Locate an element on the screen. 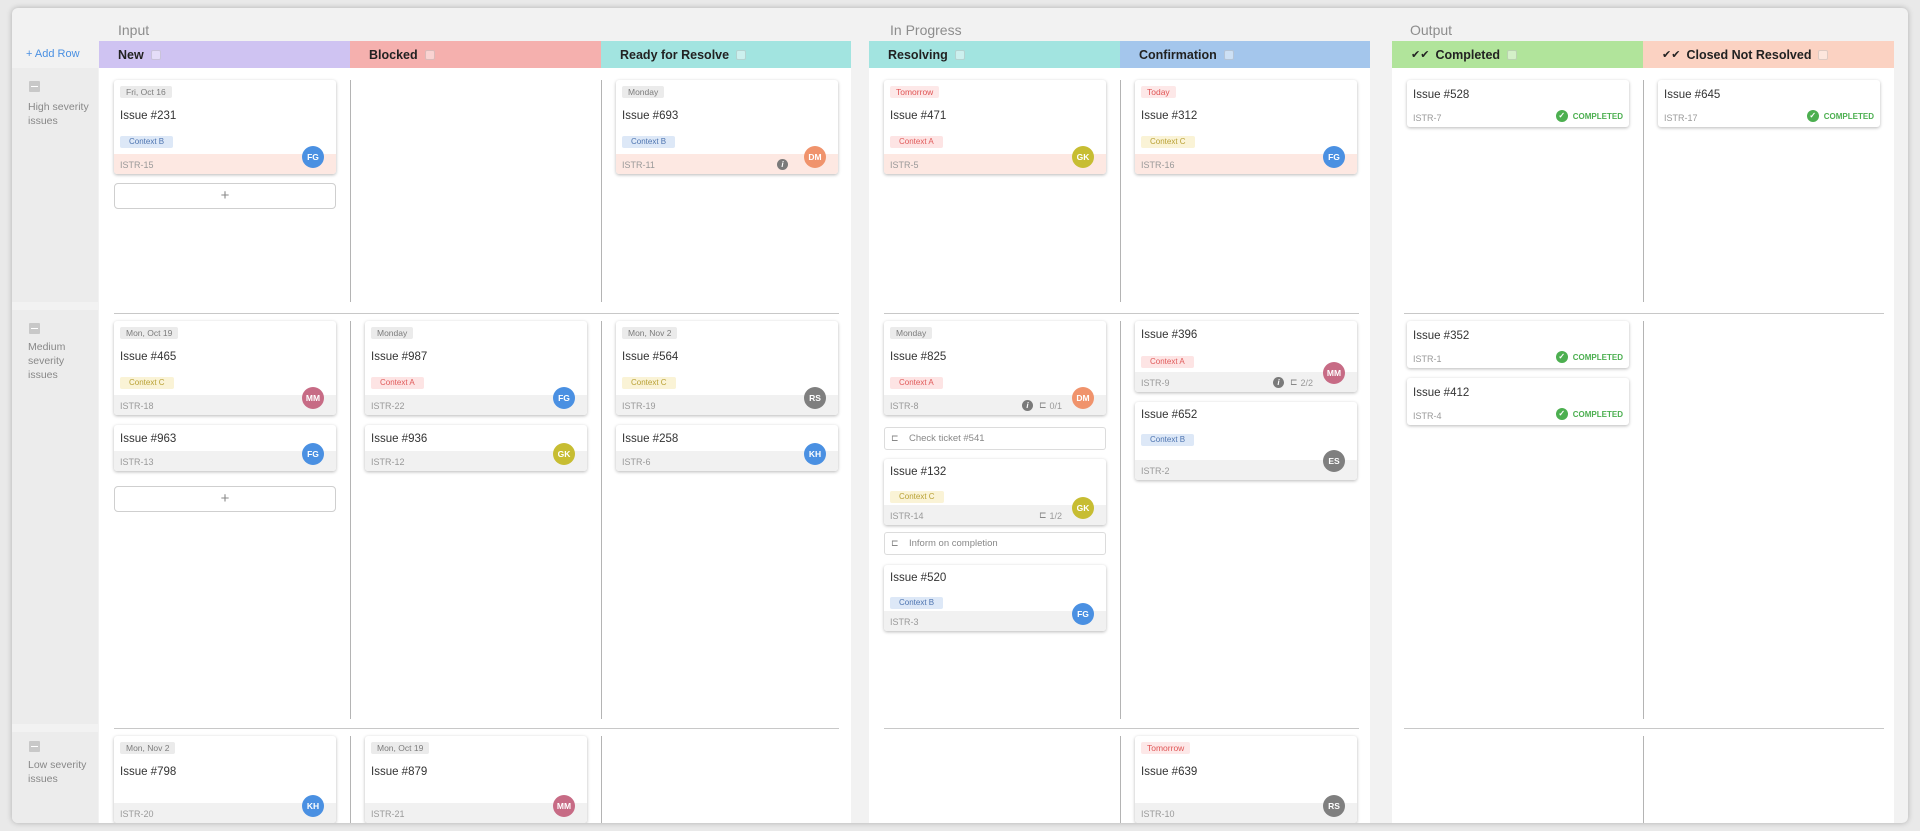  due-date-badge: Tomorrow is located at coordinates (1166, 748).